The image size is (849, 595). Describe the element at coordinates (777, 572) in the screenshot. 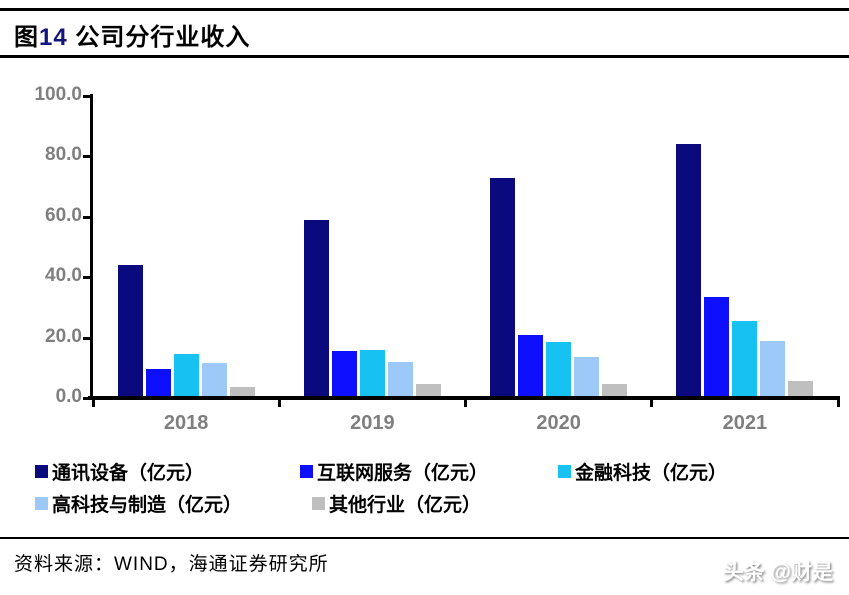

I see `watermark: 头条 @财是` at that location.